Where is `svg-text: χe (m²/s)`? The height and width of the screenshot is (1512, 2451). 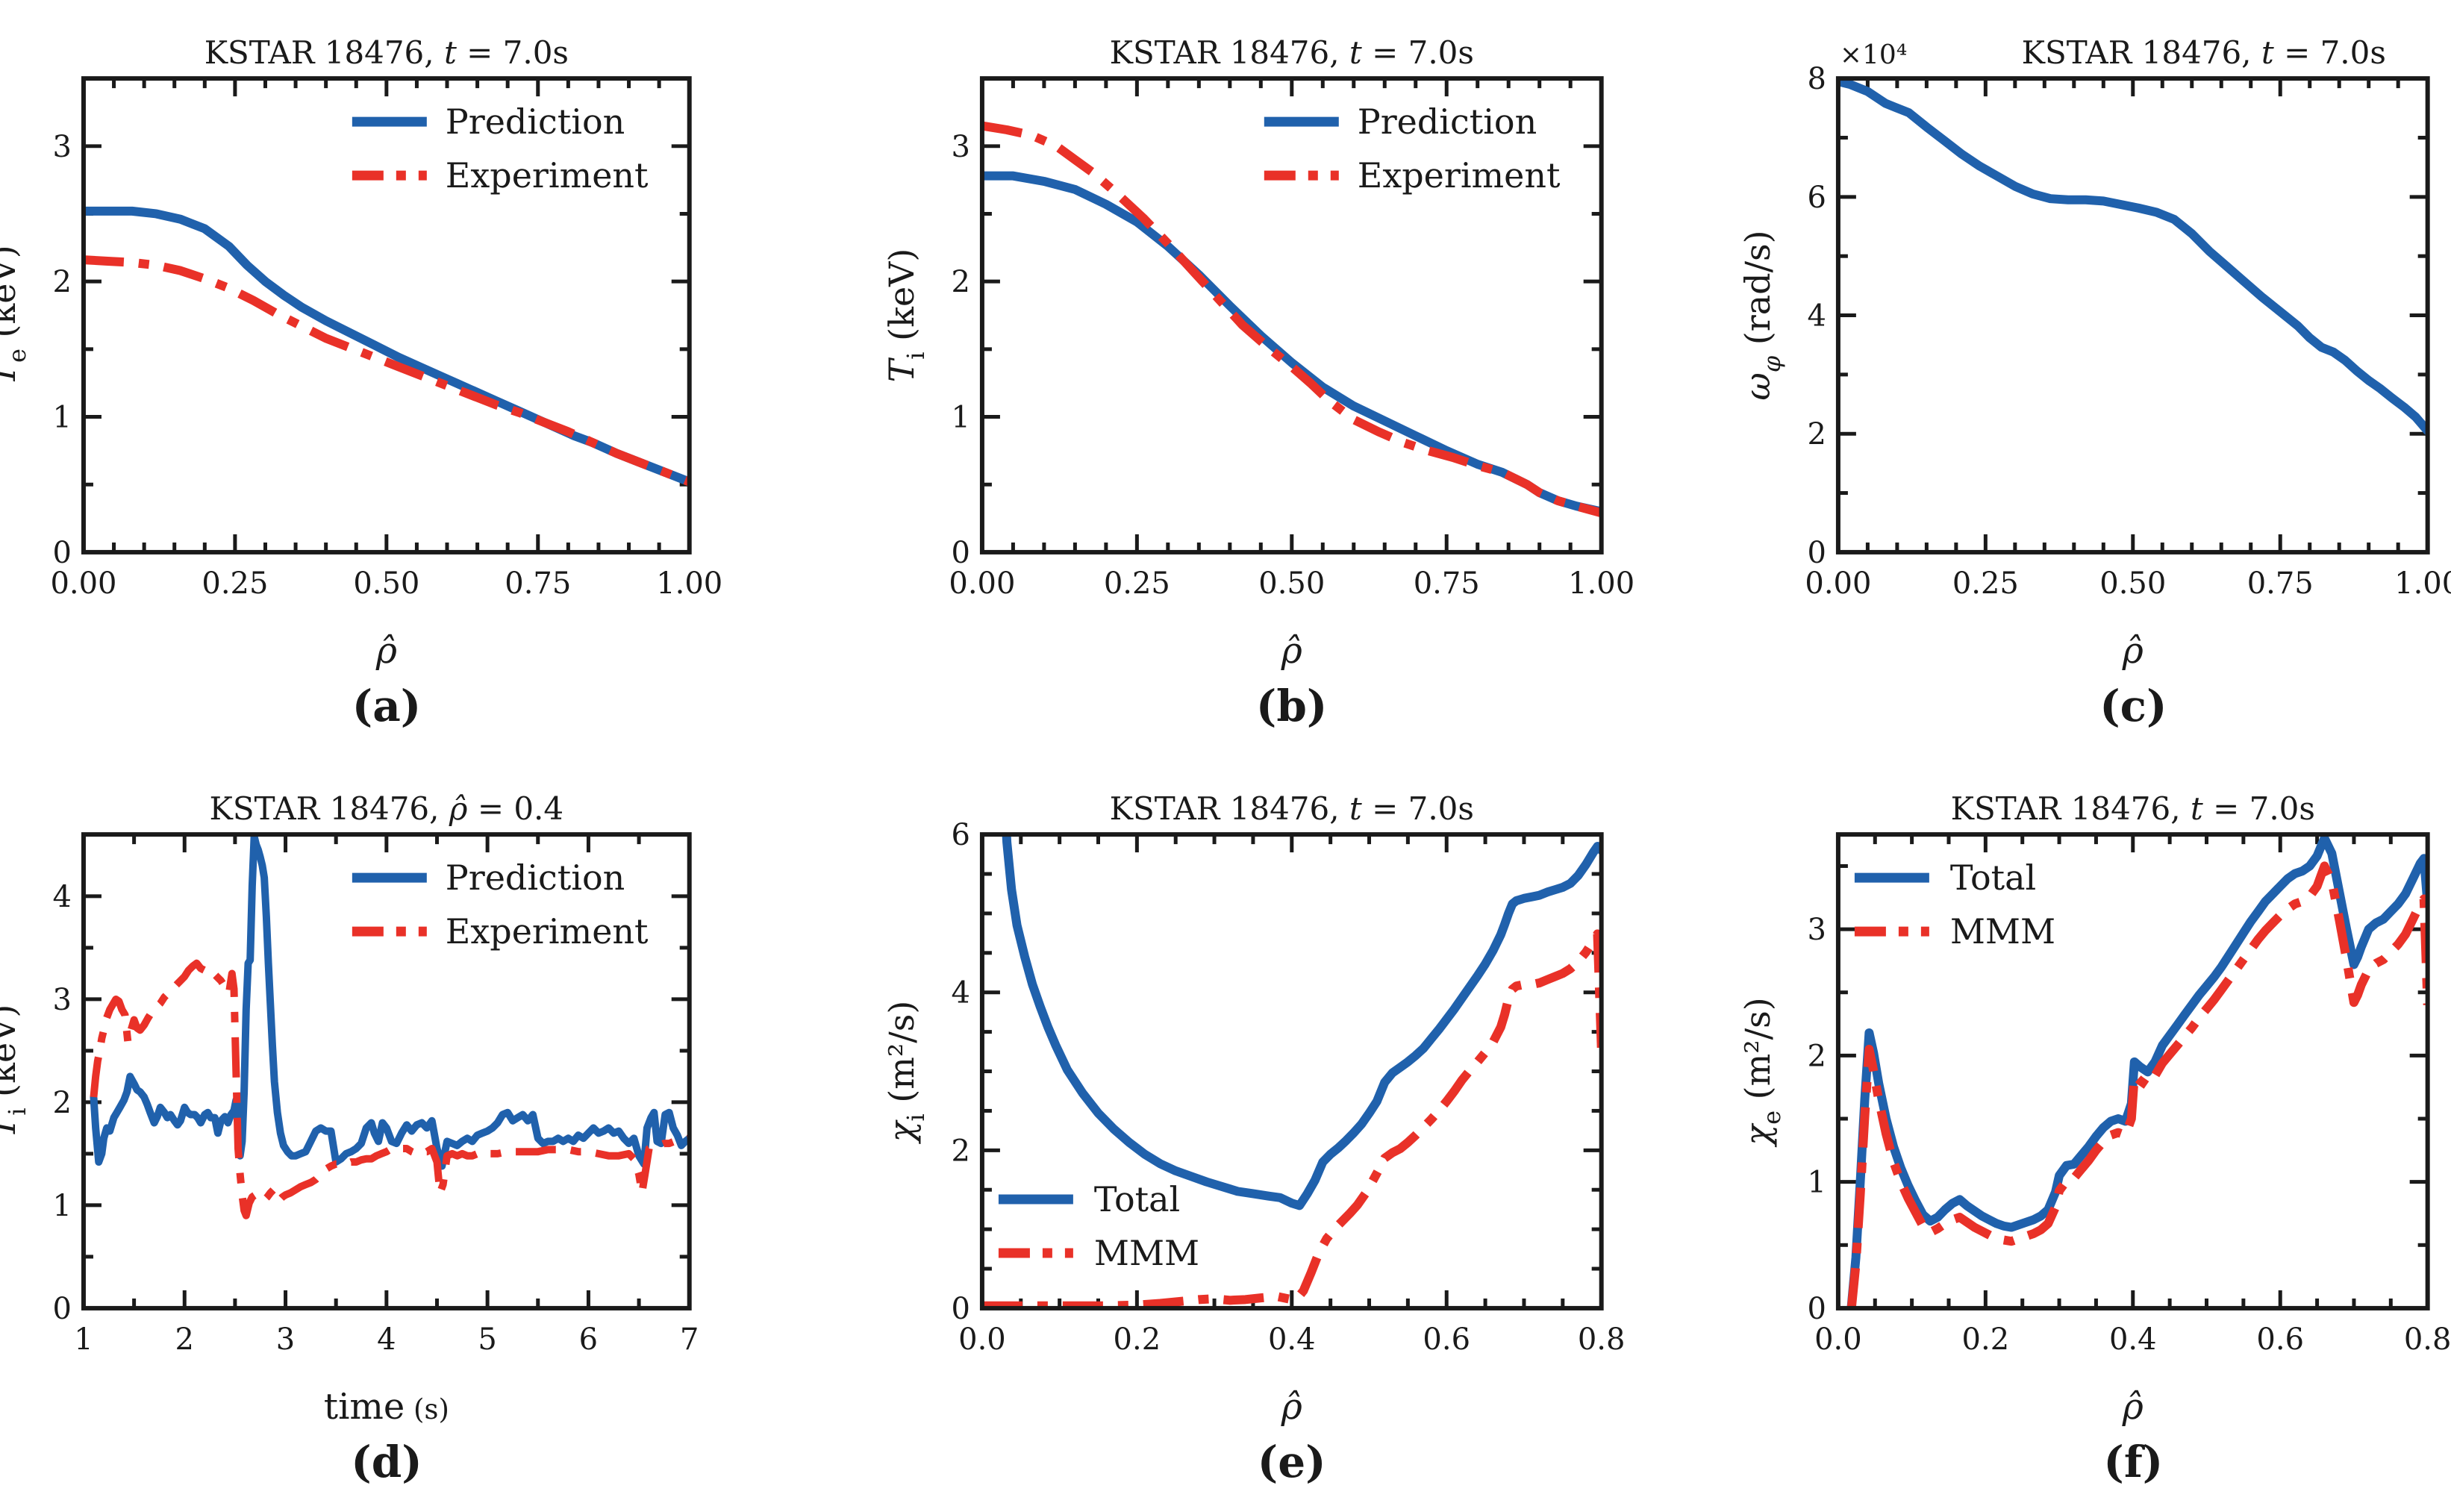 svg-text: χe (m²/s) is located at coordinates (1762, 1072).